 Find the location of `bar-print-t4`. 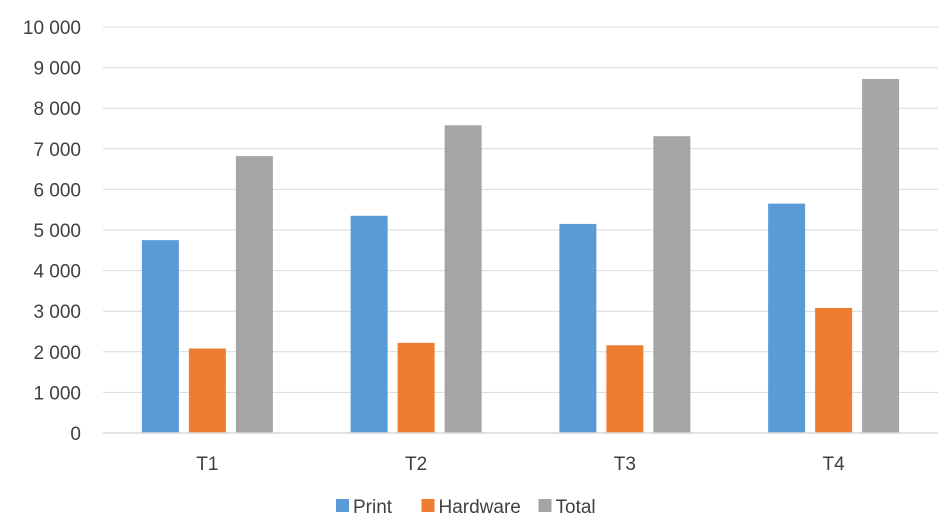

bar-print-t4 is located at coordinates (786, 318).